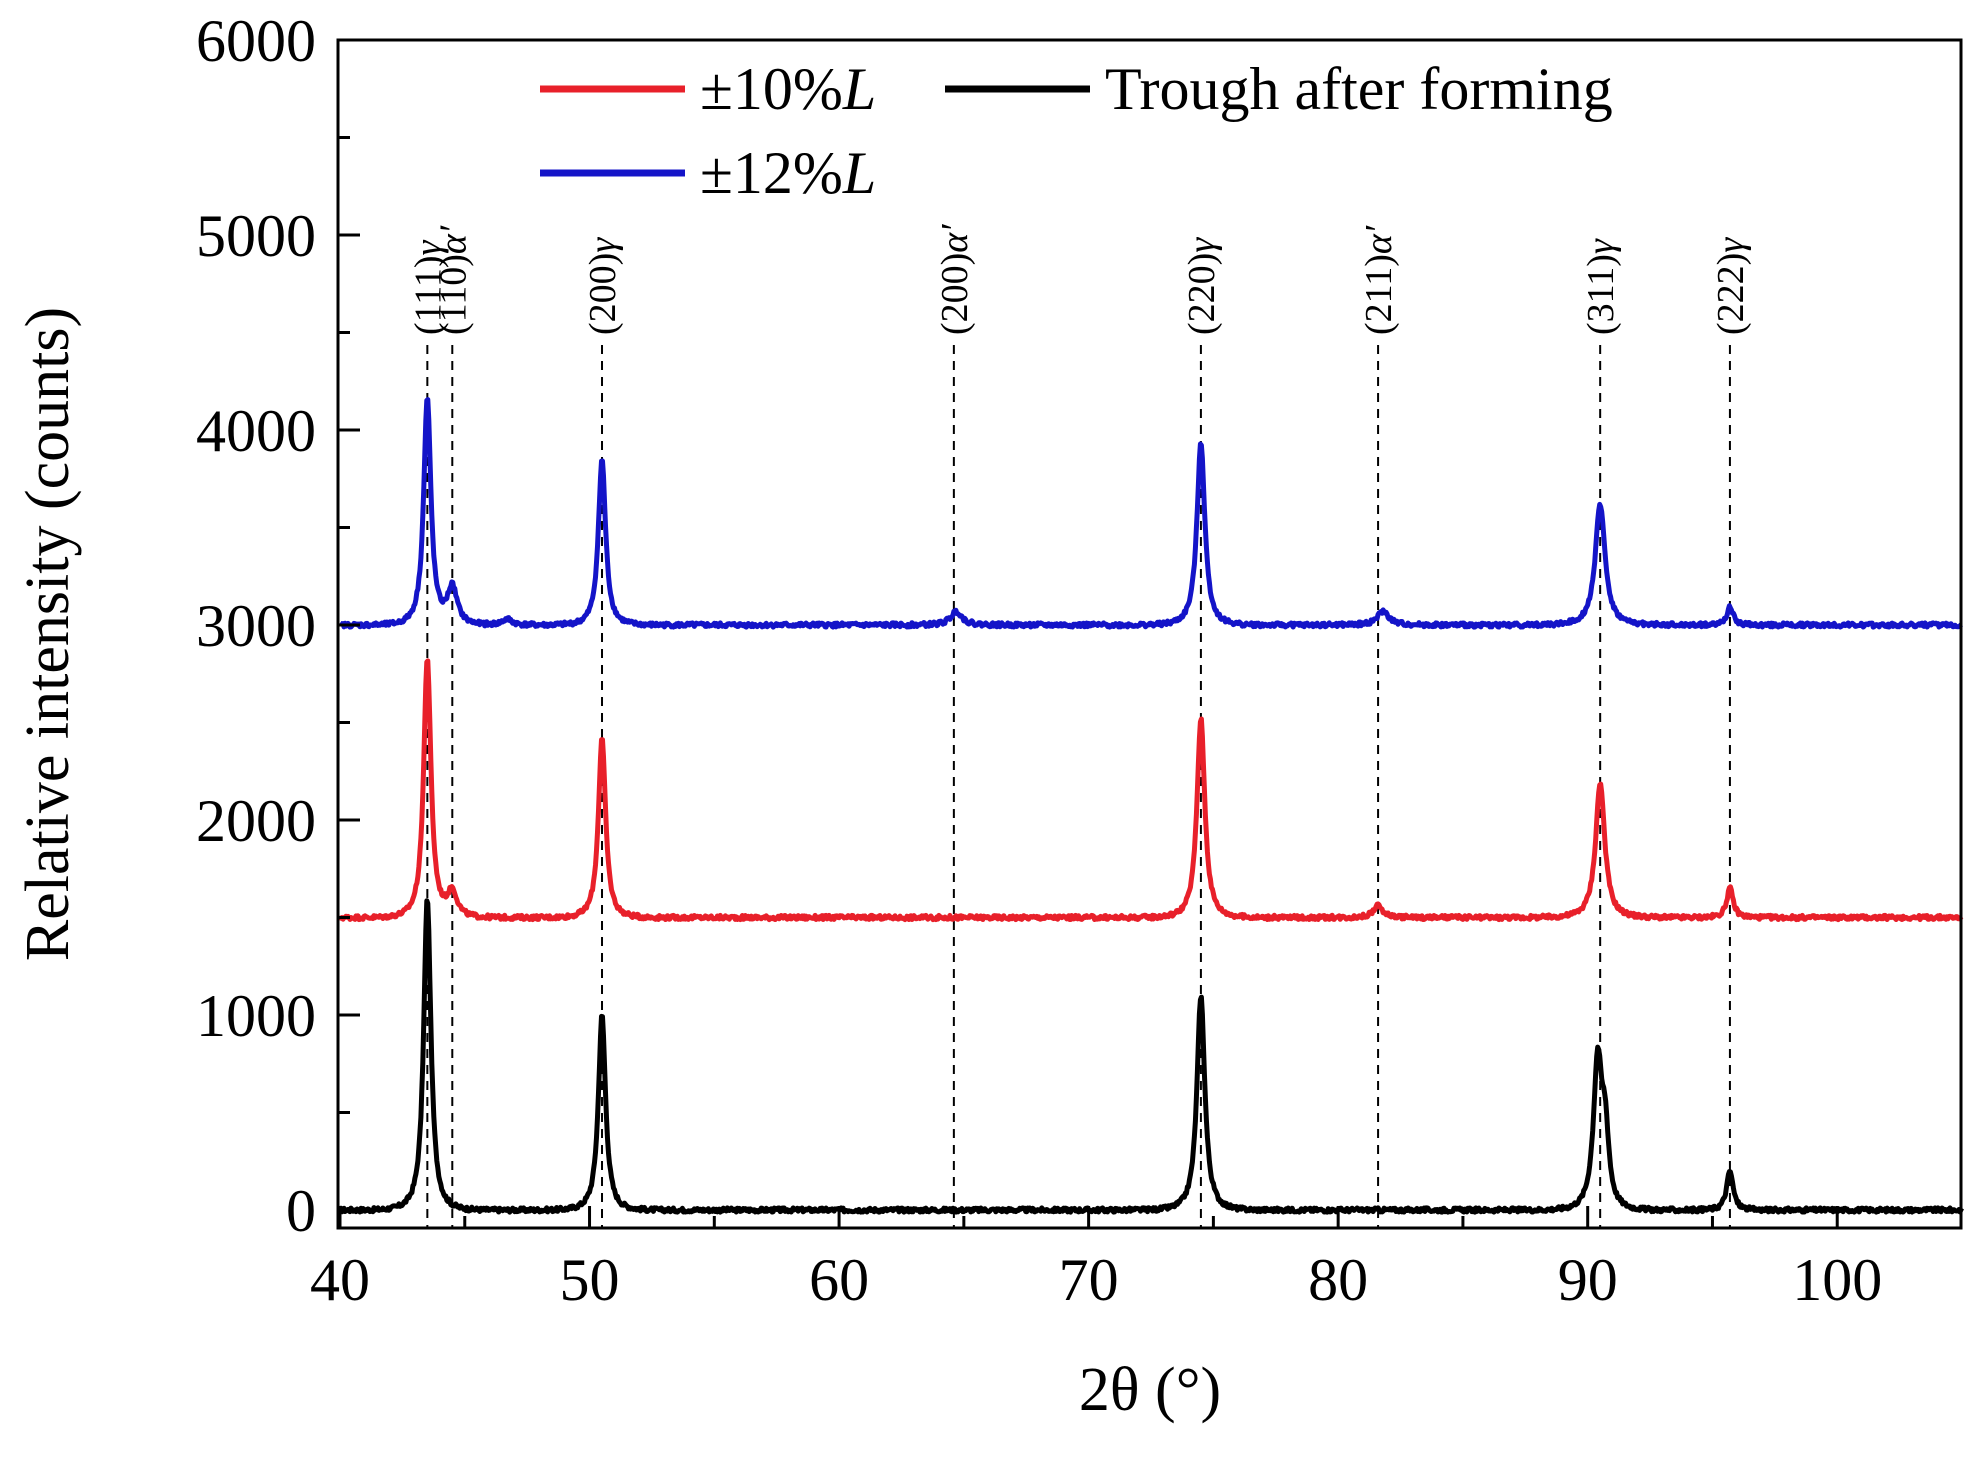 This screenshot has height=1462, width=1973. What do you see at coordinates (301, 1211) in the screenshot?
I see `y-tick-label: 0` at bounding box center [301, 1211].